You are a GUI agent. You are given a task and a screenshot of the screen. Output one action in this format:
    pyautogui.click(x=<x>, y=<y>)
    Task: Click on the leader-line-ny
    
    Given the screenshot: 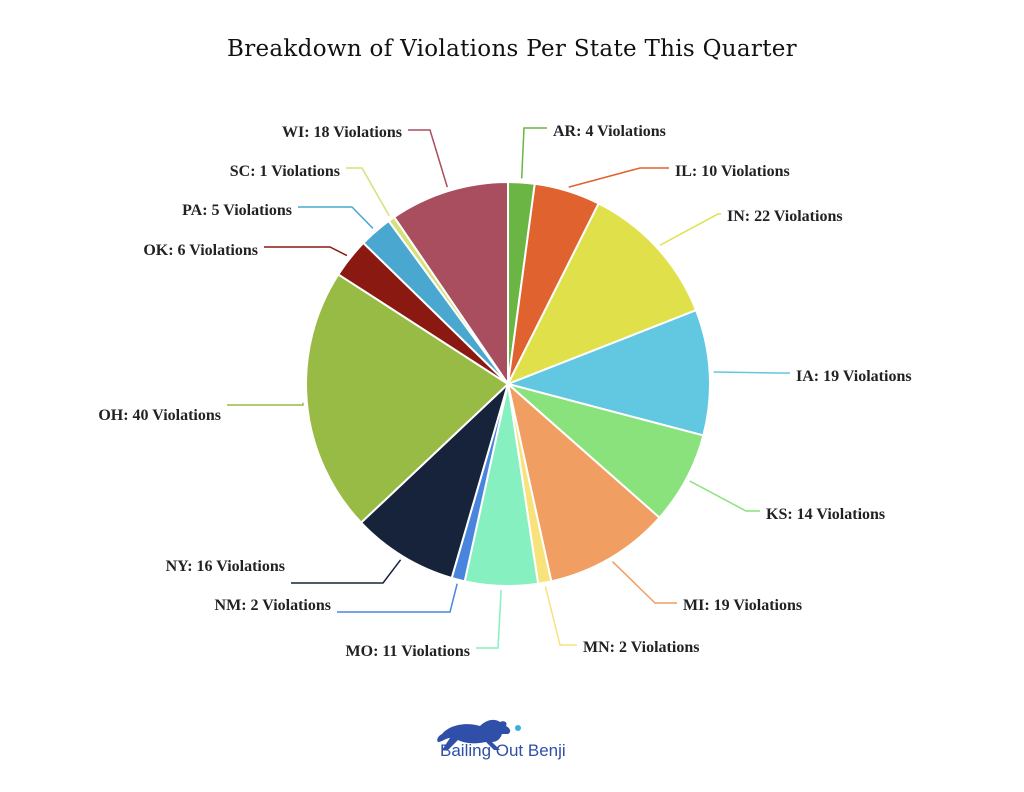 What is the action you would take?
    pyautogui.click(x=346, y=571)
    